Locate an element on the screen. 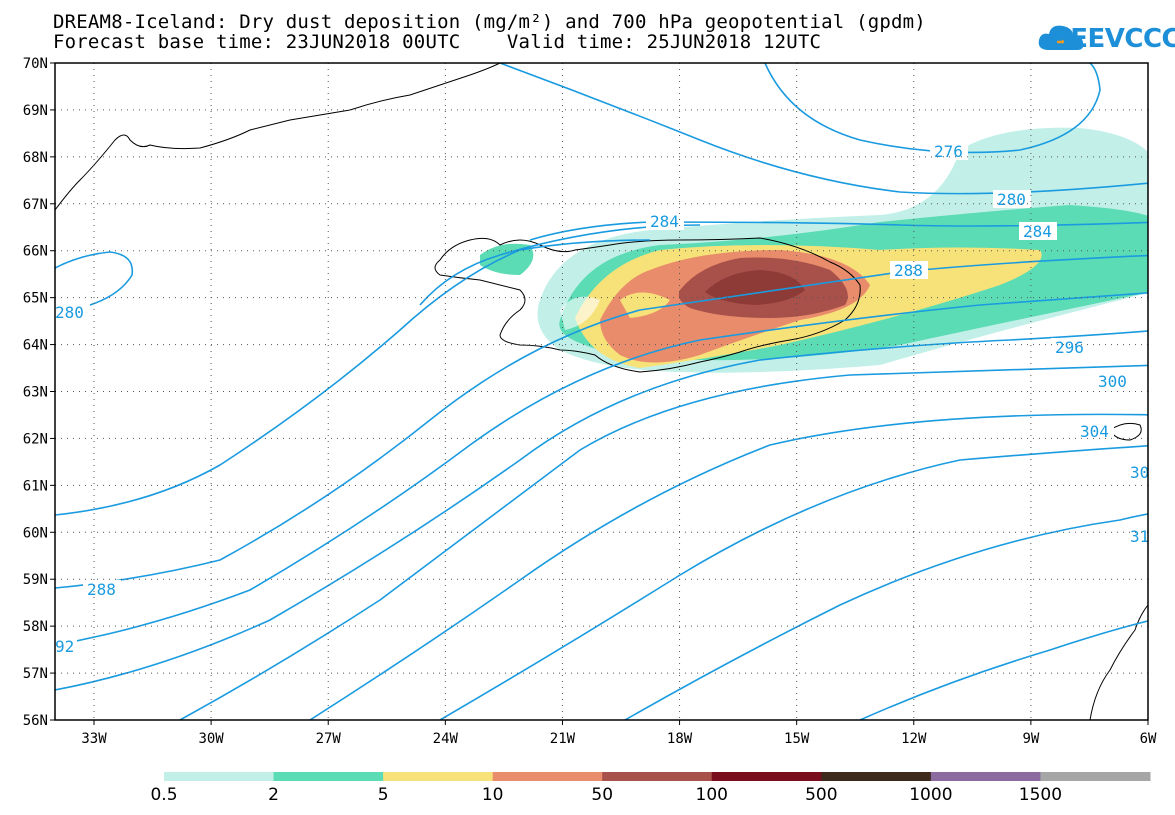 This screenshot has width=1175, height=815. colorbar-label: 1000 is located at coordinates (931, 795).